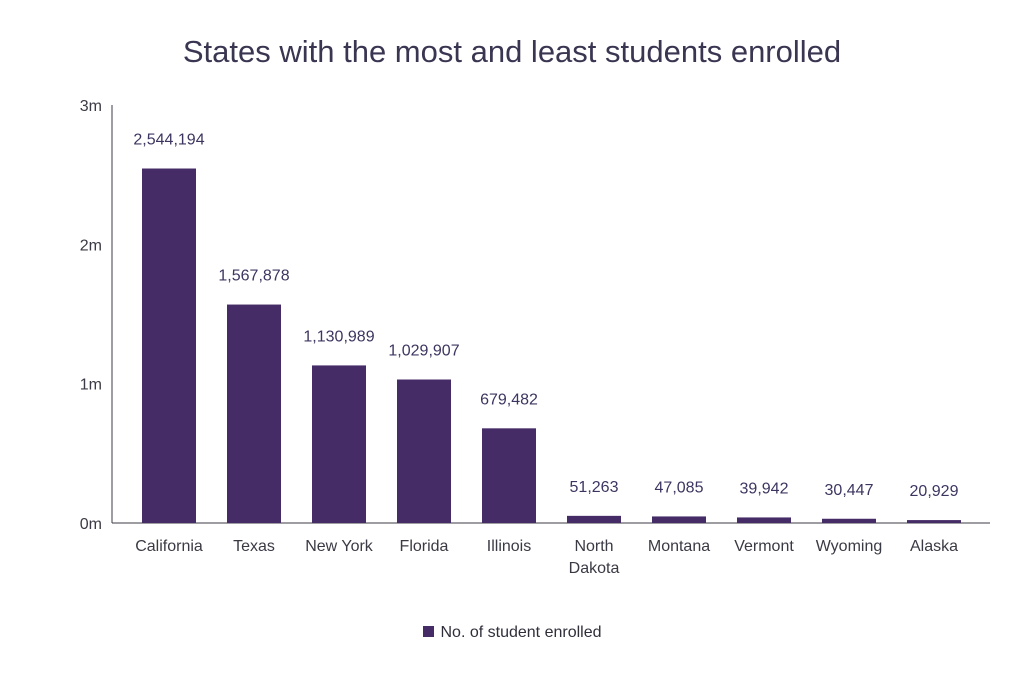  Describe the element at coordinates (91, 106) in the screenshot. I see `y-tick-label: 3m` at that location.